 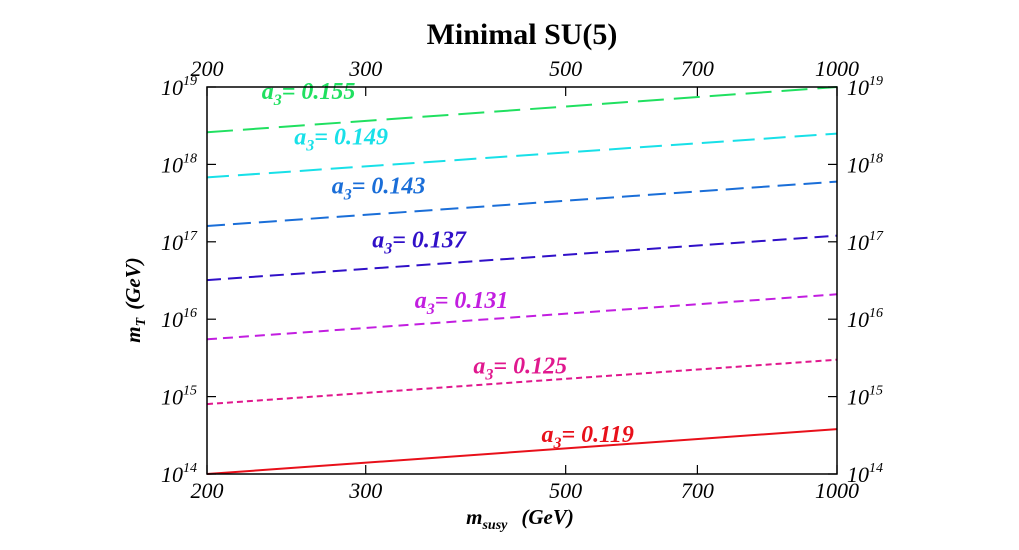 I want to click on series-label-2: a3= 0.131, so click(x=462, y=303).